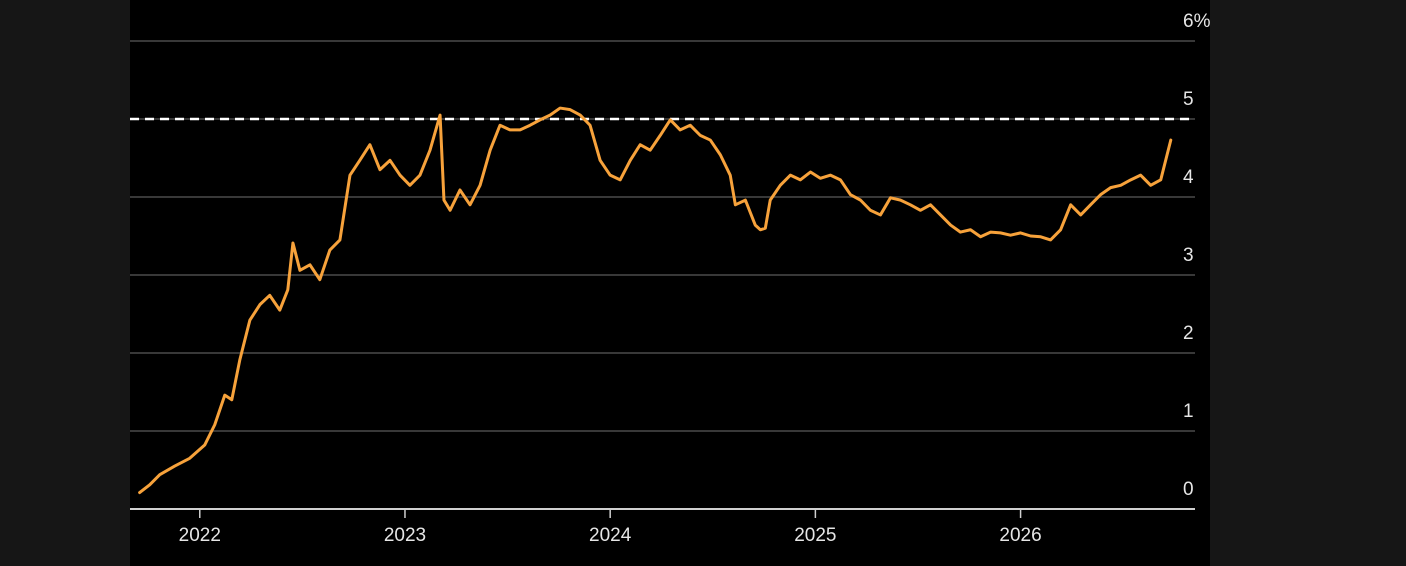 The image size is (1406, 566). Describe the element at coordinates (1188, 99) in the screenshot. I see `y-tick-label: 5` at that location.